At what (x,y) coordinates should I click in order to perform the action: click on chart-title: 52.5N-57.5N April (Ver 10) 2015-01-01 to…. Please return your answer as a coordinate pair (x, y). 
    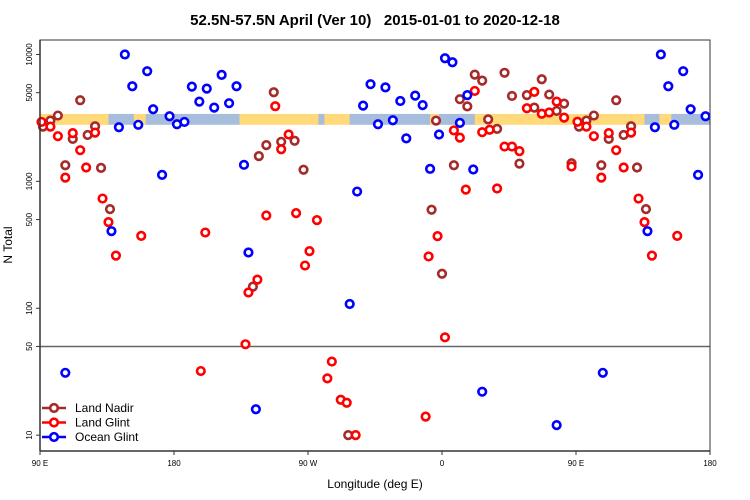
    Looking at the image, I should click on (375, 20).